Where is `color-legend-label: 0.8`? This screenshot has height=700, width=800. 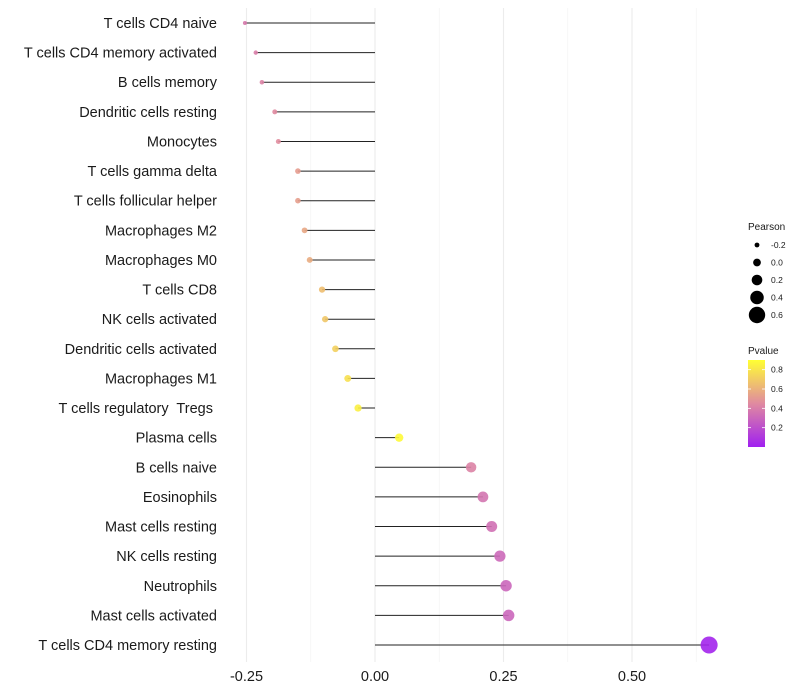 color-legend-label: 0.8 is located at coordinates (777, 370).